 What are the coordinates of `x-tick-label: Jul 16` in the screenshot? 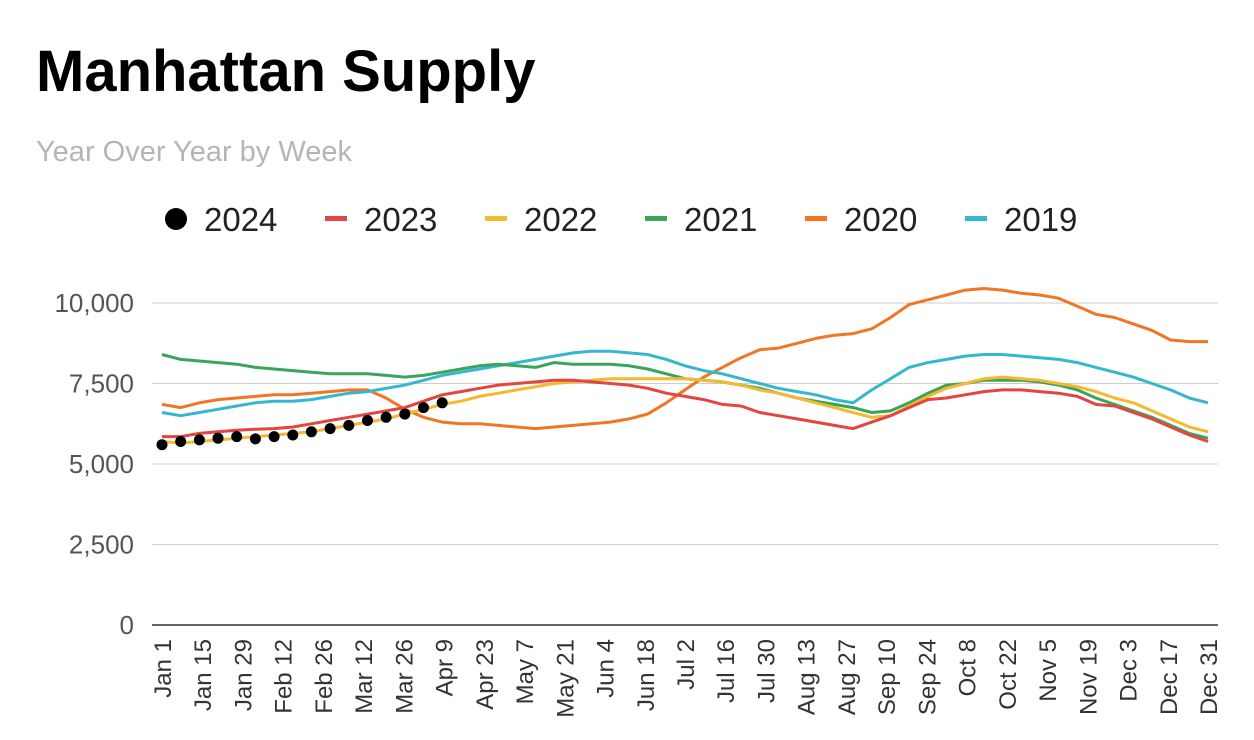 It's located at (726, 671).